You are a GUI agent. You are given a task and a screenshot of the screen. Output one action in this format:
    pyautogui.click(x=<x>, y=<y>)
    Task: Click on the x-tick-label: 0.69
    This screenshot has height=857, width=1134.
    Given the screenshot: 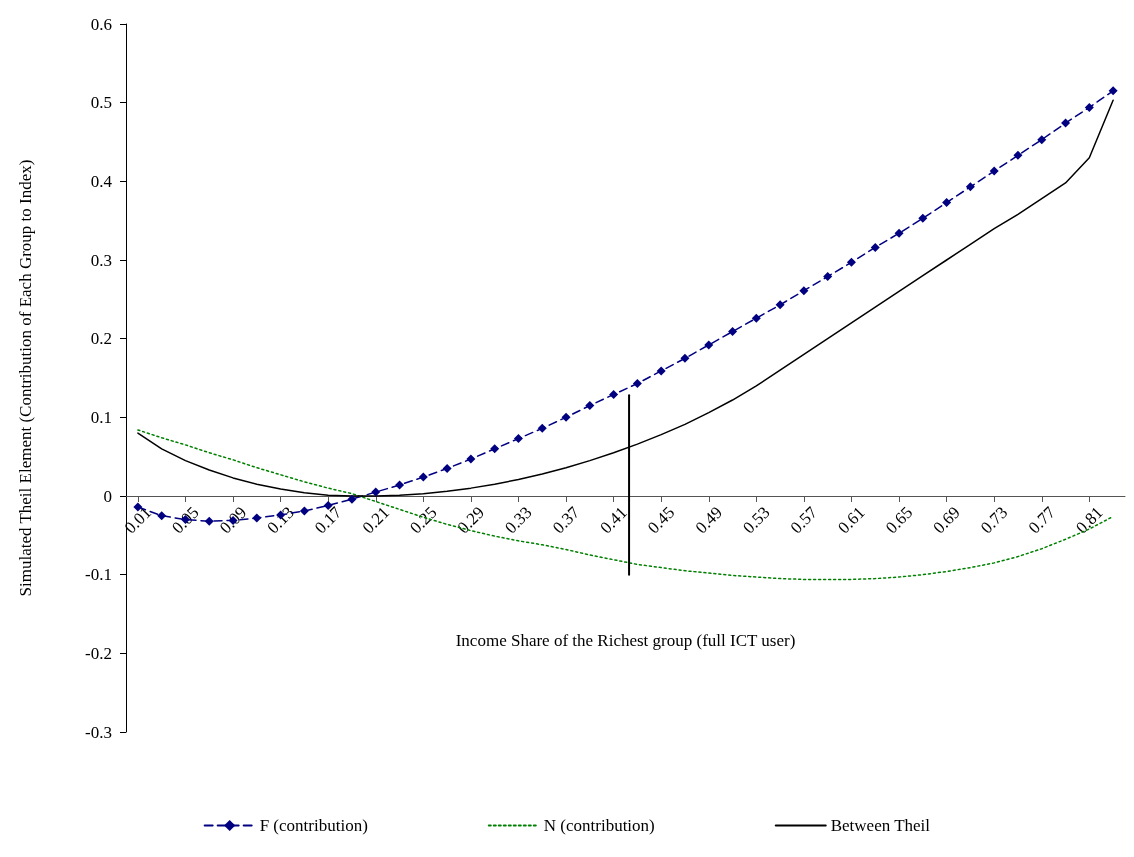 What is the action you would take?
    pyautogui.click(x=946, y=520)
    